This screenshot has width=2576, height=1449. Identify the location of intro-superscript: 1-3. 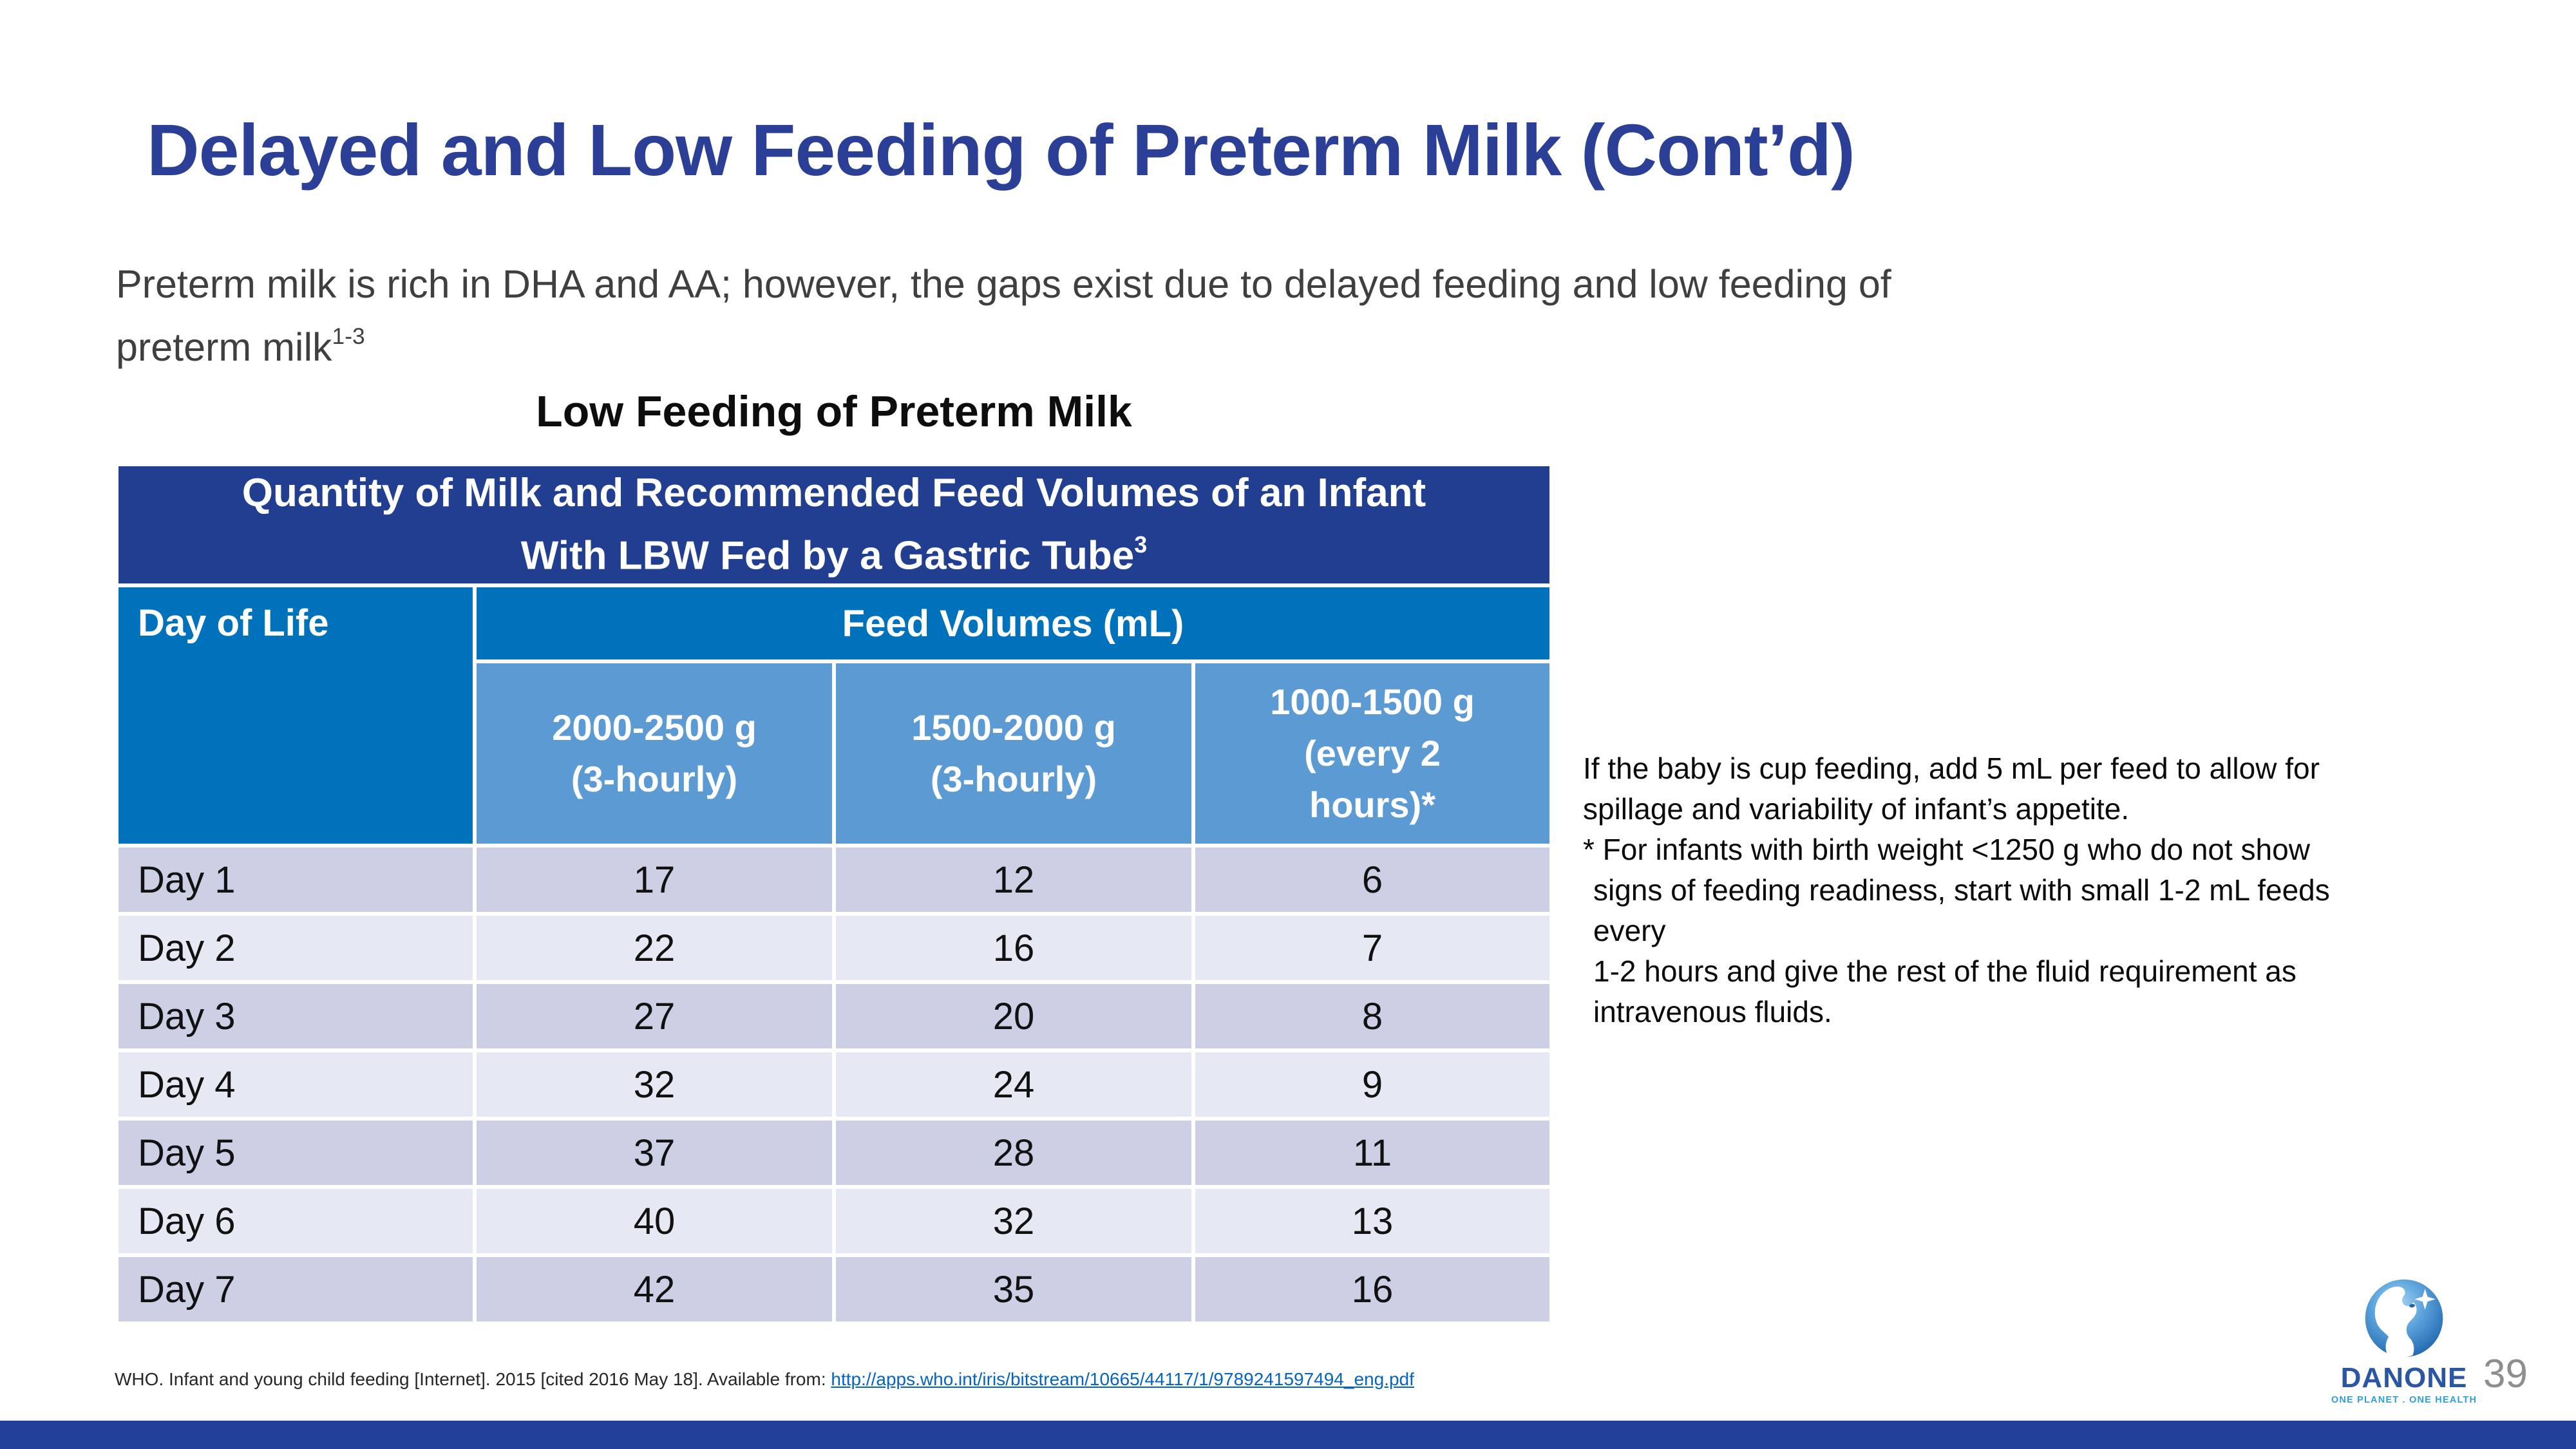
(349, 336).